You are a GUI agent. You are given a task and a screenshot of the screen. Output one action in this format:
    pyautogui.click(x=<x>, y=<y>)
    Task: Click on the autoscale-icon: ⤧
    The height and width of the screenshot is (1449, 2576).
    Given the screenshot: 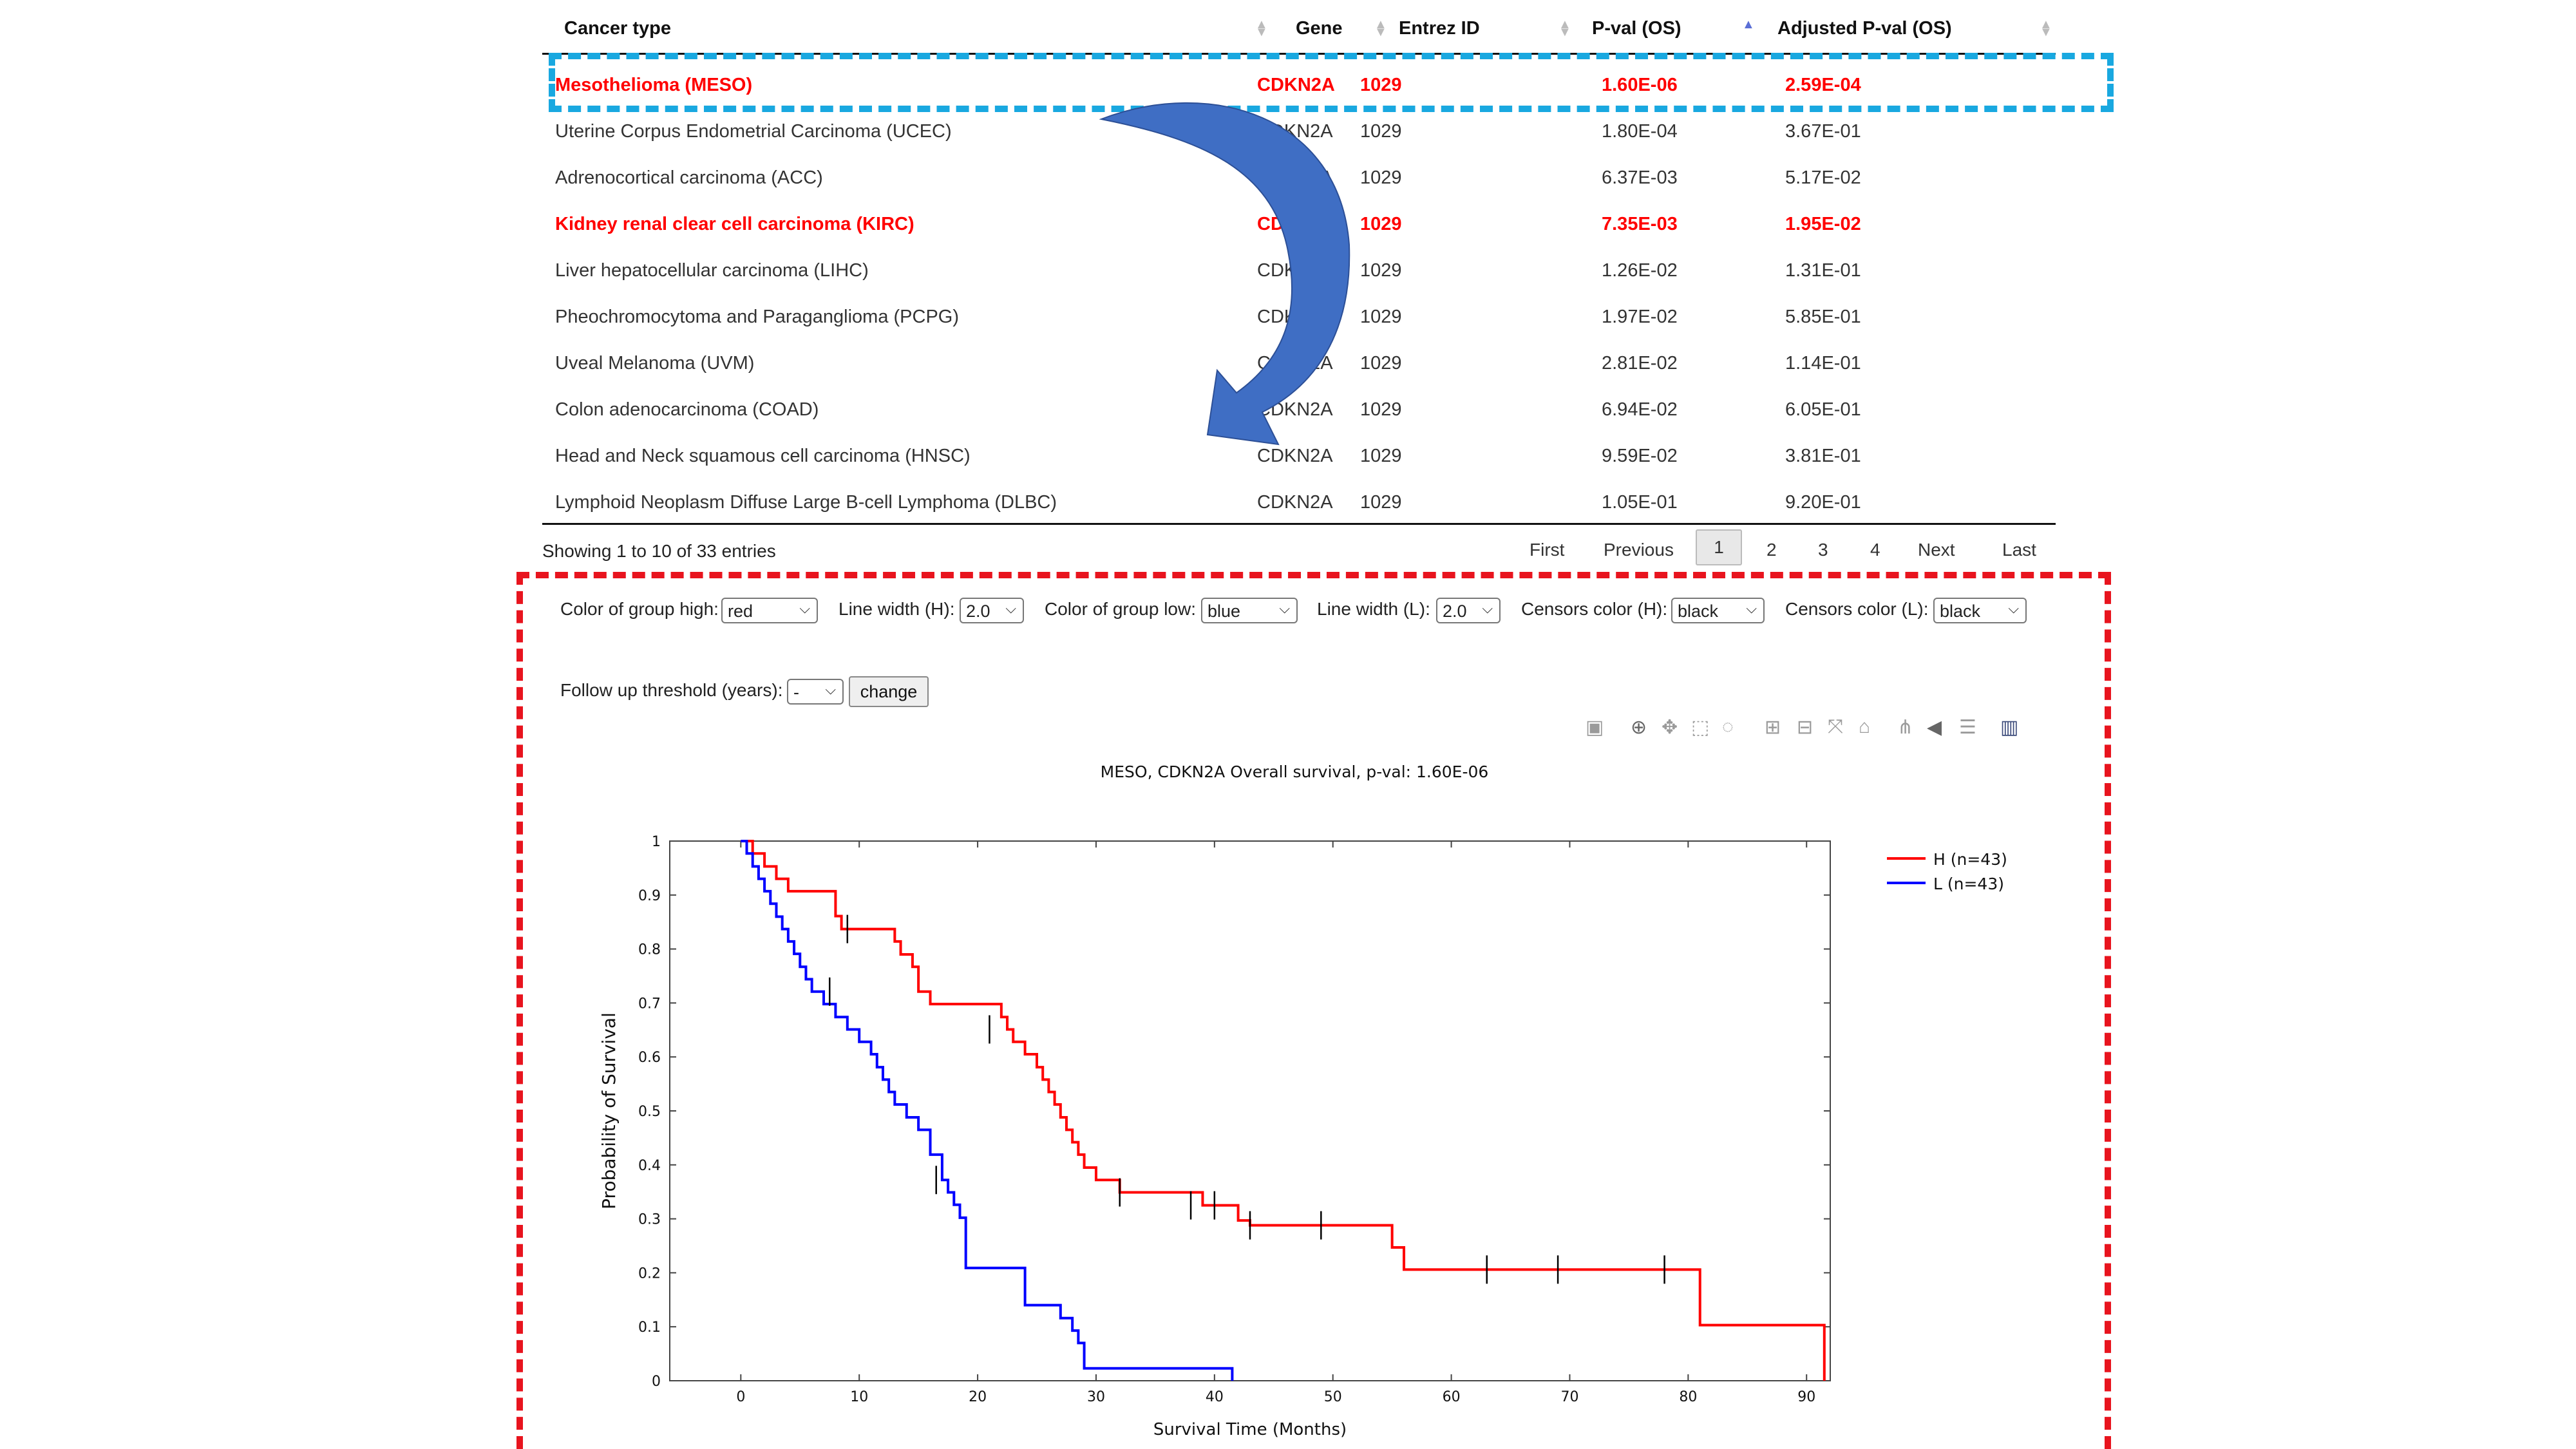 What is the action you would take?
    pyautogui.click(x=1836, y=726)
    